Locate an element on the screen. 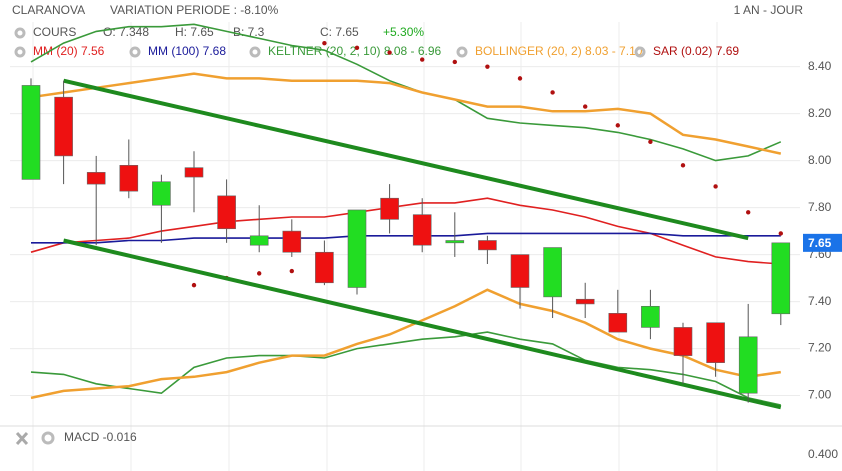 The image size is (842, 471). macd-tick-label: 0.400 is located at coordinates (823, 454).